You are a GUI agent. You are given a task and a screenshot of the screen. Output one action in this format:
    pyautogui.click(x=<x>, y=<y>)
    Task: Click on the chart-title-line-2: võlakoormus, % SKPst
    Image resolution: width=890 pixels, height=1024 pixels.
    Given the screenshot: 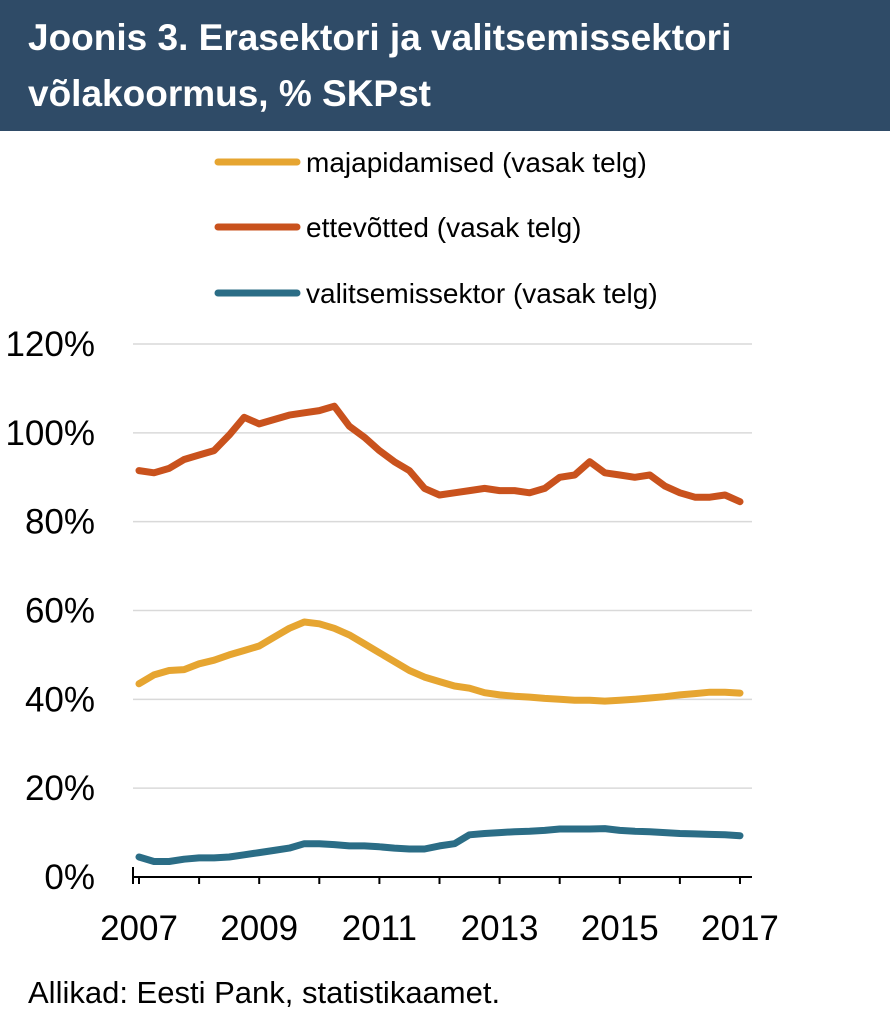 What is the action you would take?
    pyautogui.click(x=230, y=93)
    